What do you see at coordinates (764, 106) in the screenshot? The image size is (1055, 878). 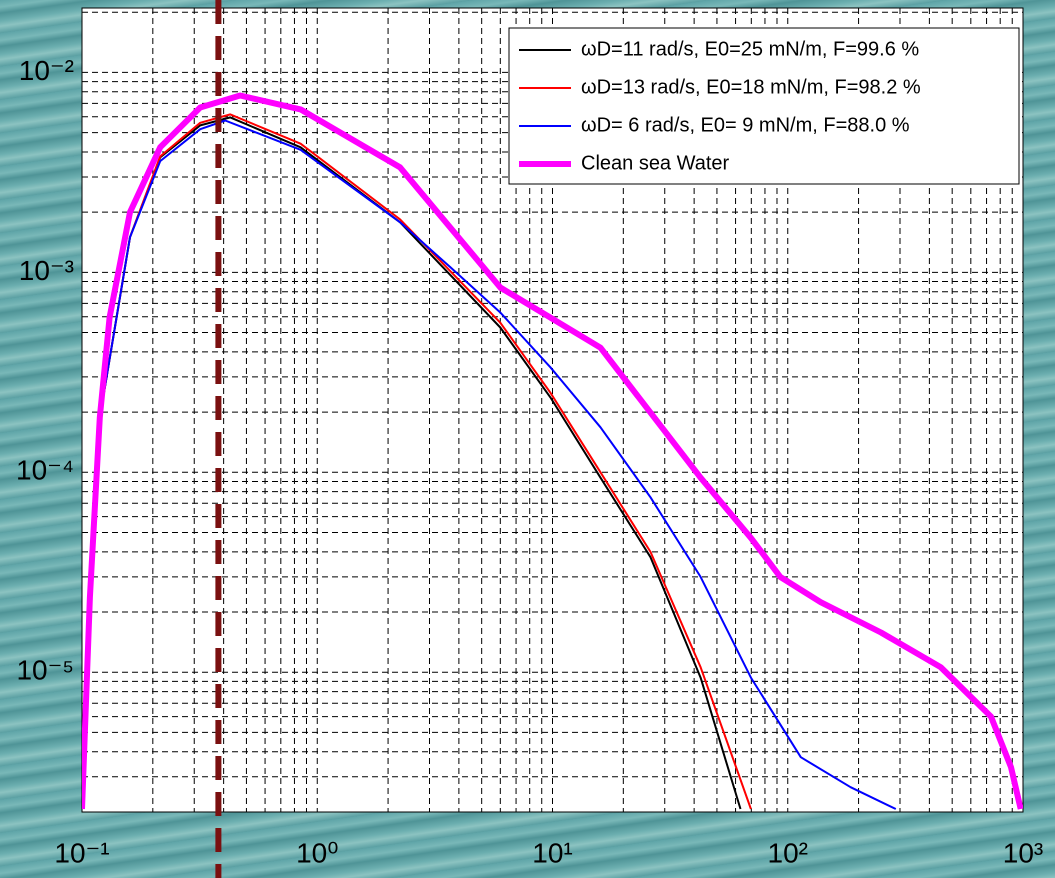 I see `legend-box` at bounding box center [764, 106].